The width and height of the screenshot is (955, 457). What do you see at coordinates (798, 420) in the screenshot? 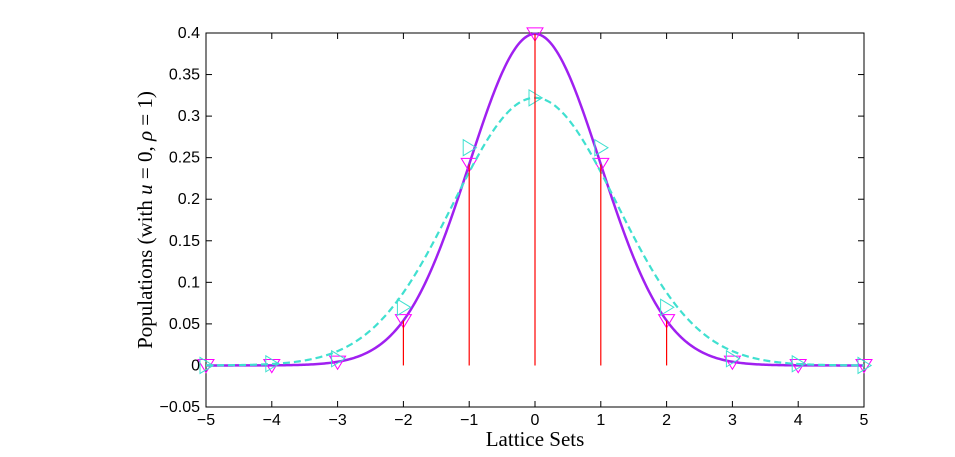
I see `x-tick-label: 4` at bounding box center [798, 420].